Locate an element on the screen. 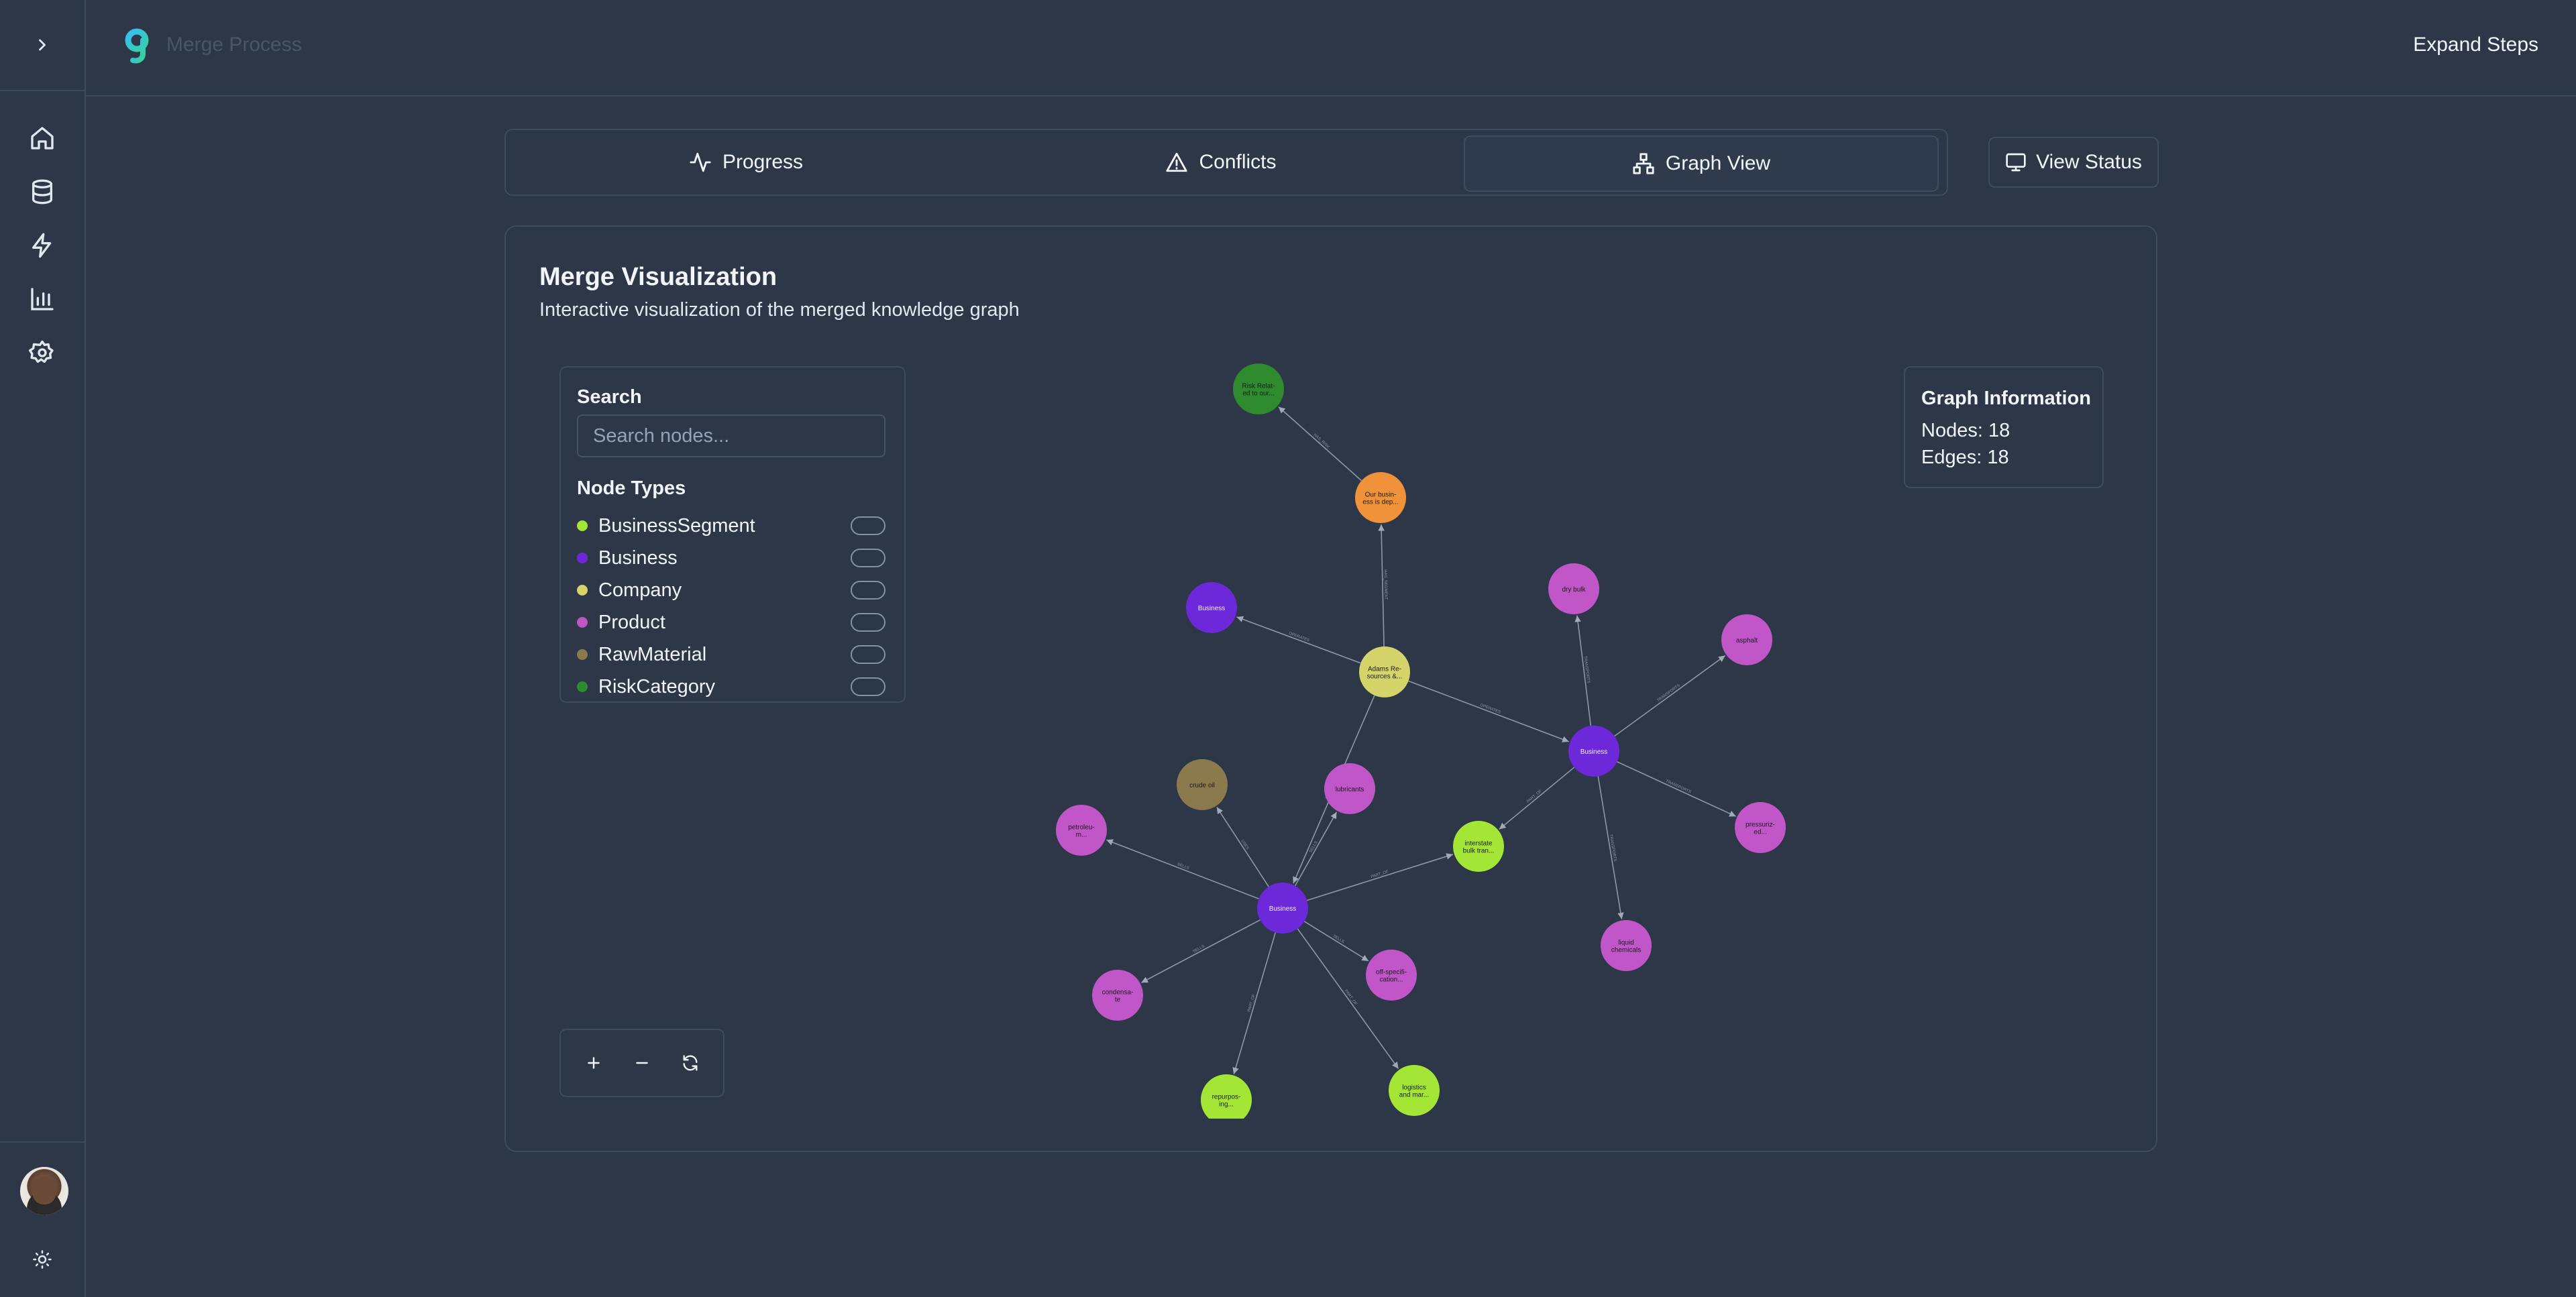  tab-progress: Progress is located at coordinates (746, 162).